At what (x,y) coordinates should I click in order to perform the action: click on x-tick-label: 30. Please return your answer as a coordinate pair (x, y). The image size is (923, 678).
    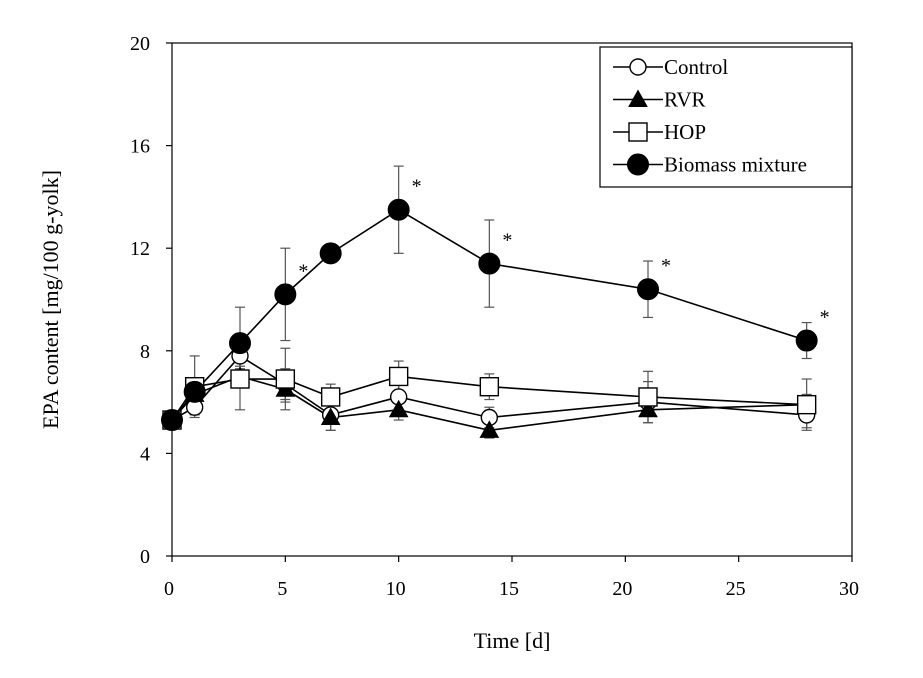
    Looking at the image, I should click on (849, 589).